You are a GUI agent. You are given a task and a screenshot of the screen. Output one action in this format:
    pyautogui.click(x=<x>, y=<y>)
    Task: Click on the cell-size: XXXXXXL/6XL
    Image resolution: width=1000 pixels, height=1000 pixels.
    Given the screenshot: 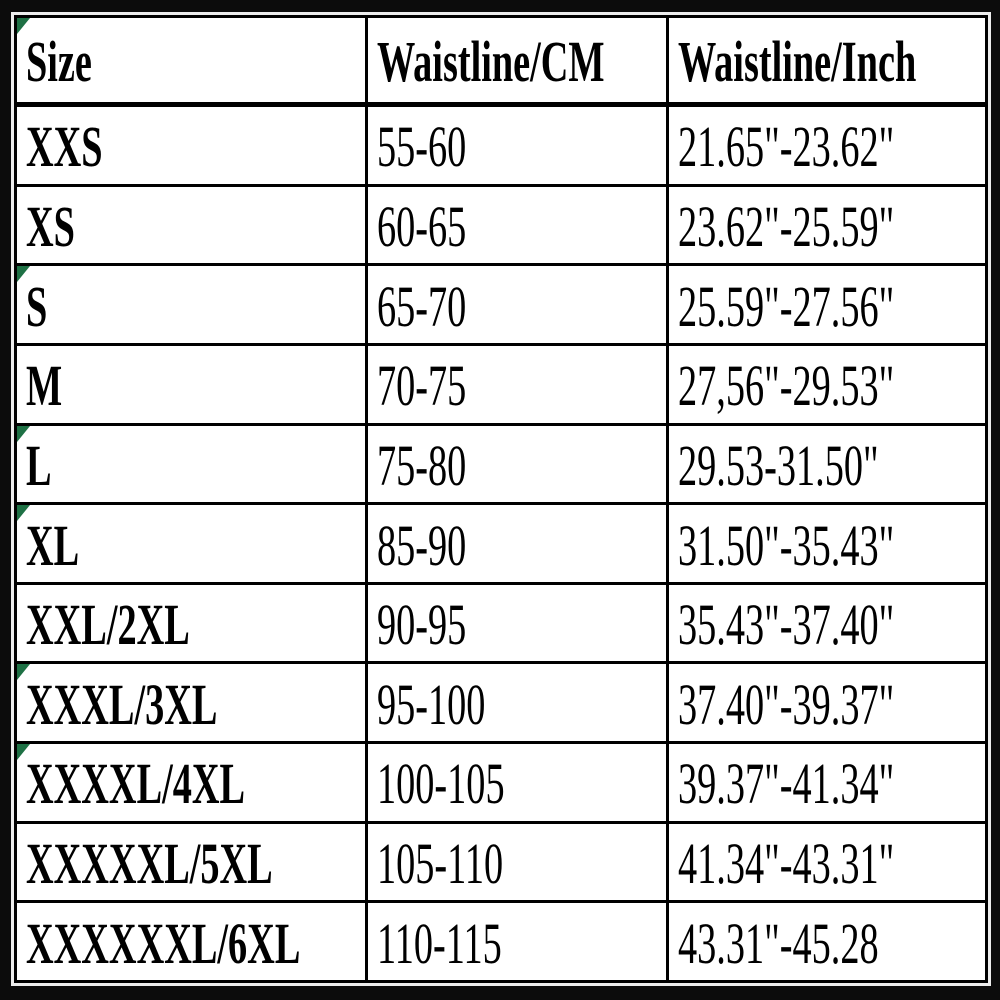 What is the action you would take?
    pyautogui.click(x=191, y=941)
    